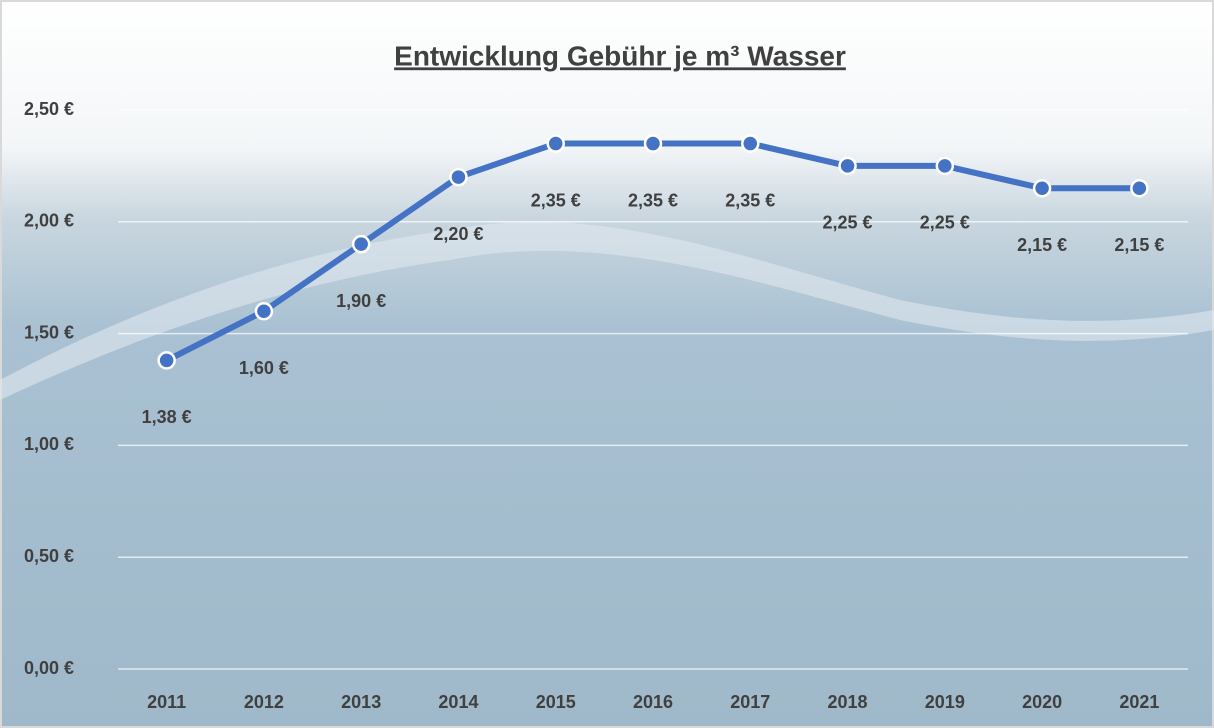 The image size is (1214, 728). Describe the element at coordinates (1139, 702) in the screenshot. I see `x-tick-label: 2021` at that location.